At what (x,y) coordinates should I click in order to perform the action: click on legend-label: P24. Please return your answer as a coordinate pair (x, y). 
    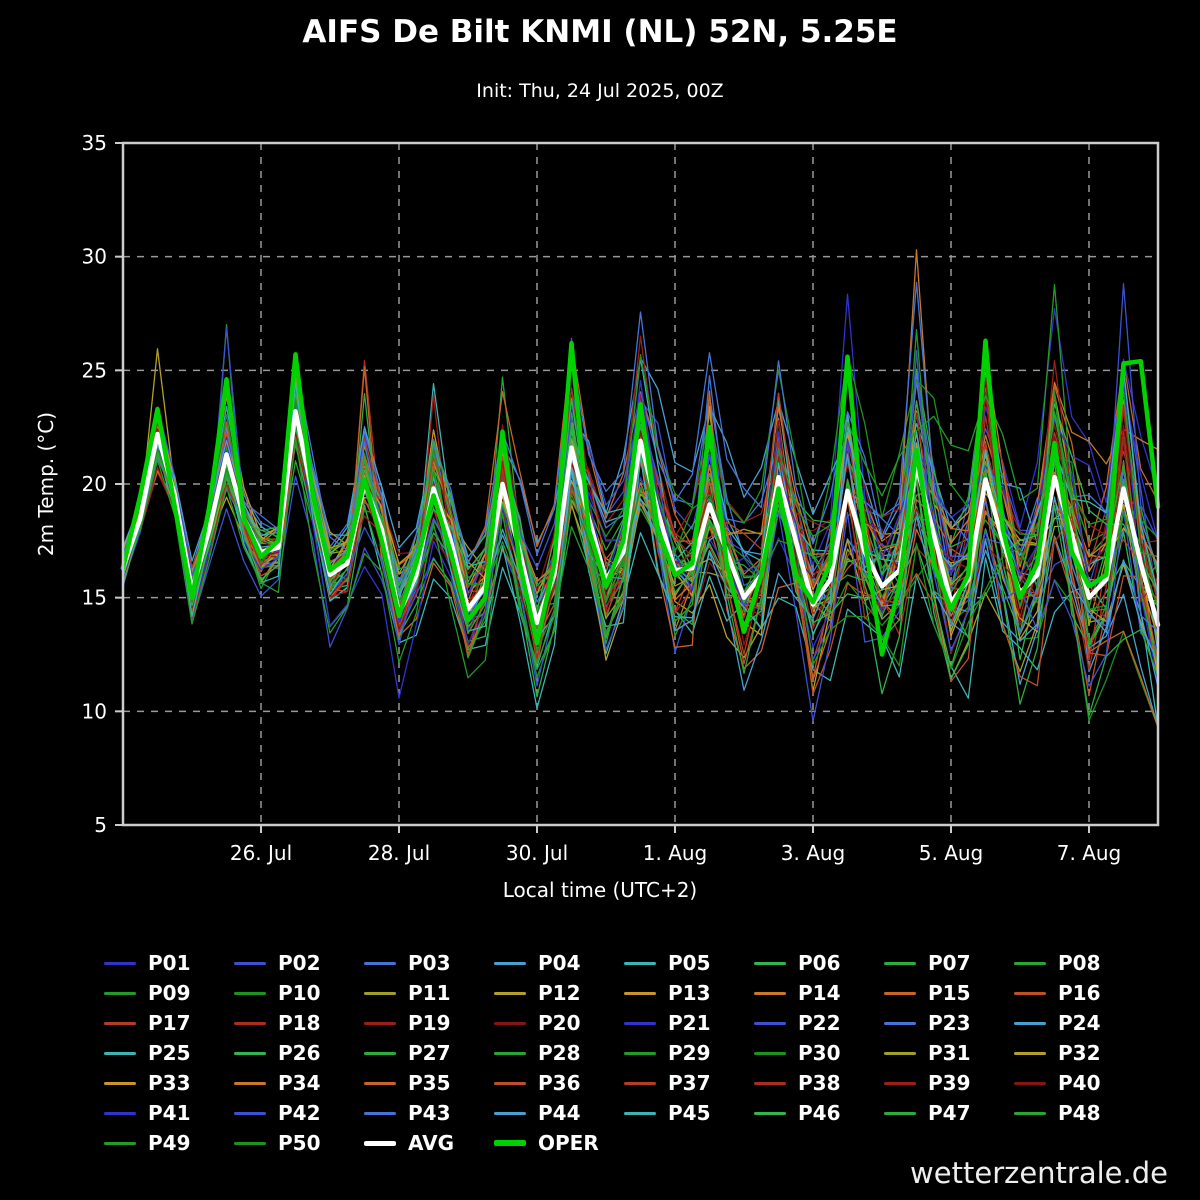
    Looking at the image, I should click on (1079, 1023).